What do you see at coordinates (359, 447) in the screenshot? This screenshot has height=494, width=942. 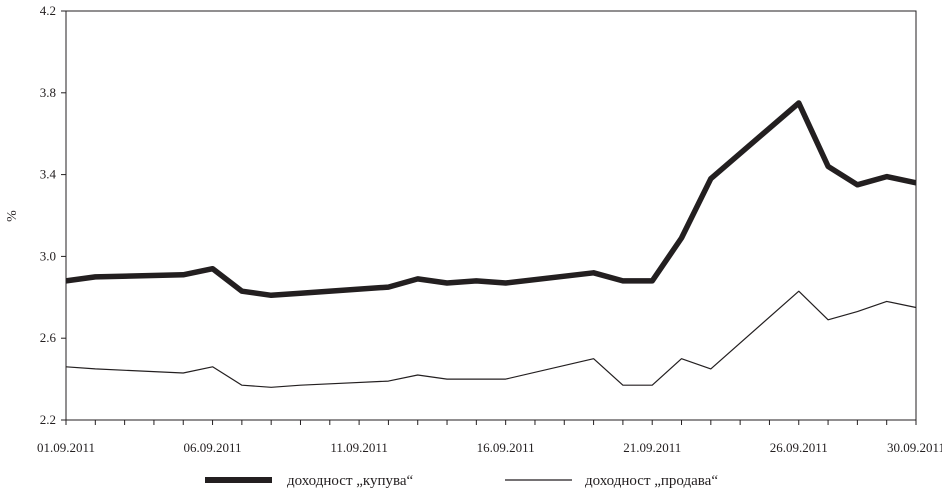 I see `x-tick-label: 11.09.2011` at bounding box center [359, 447].